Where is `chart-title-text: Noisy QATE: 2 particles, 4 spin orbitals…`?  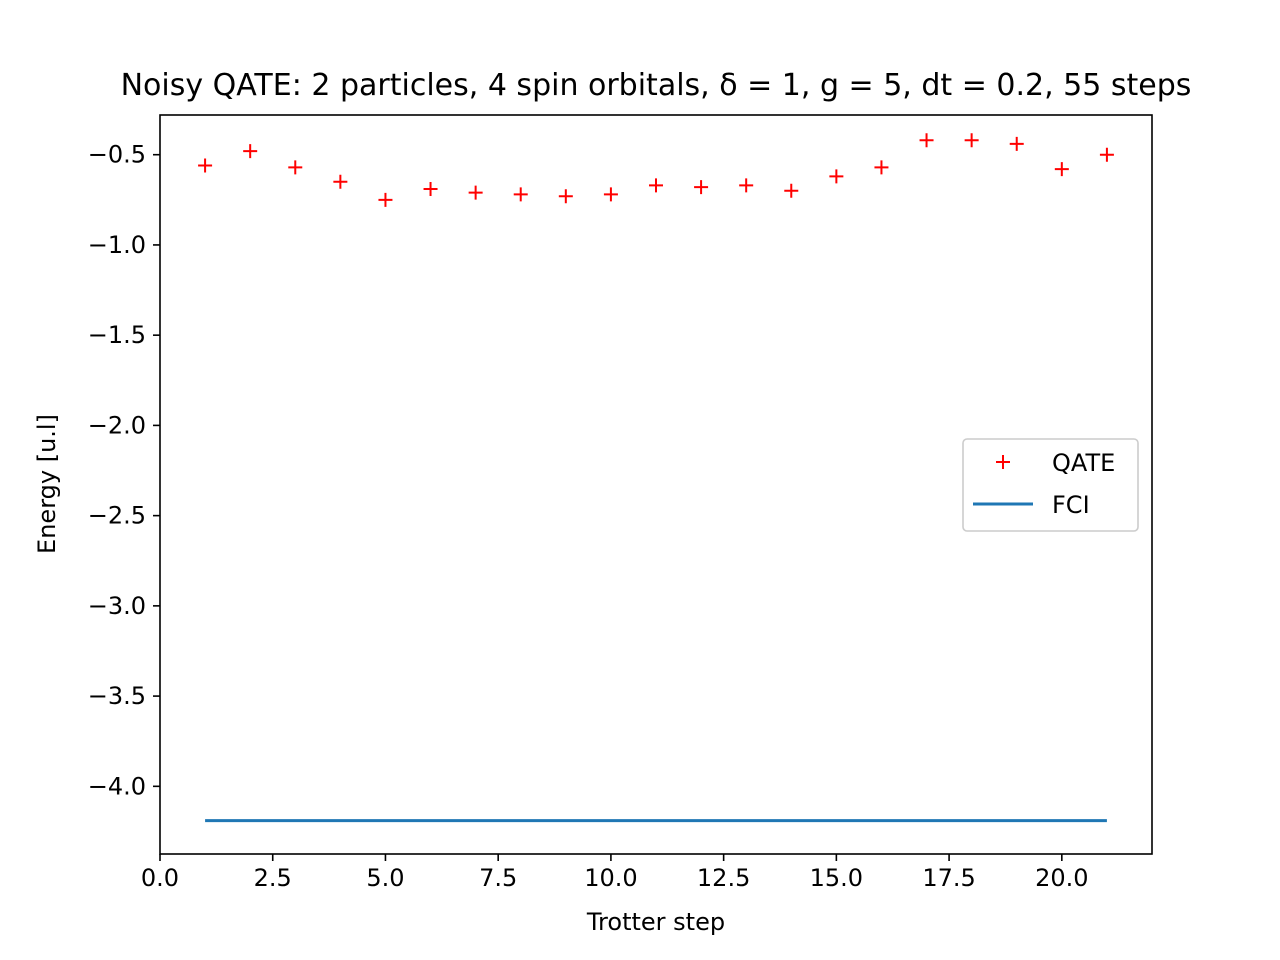 chart-title-text: Noisy QATE: 2 particles, 4 spin orbitals… is located at coordinates (656, 85).